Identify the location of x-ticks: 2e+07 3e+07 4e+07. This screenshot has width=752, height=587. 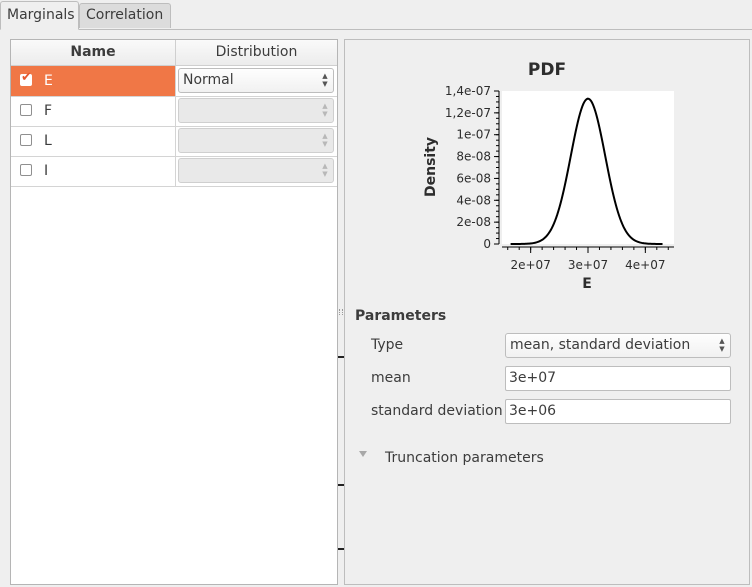
(588, 259).